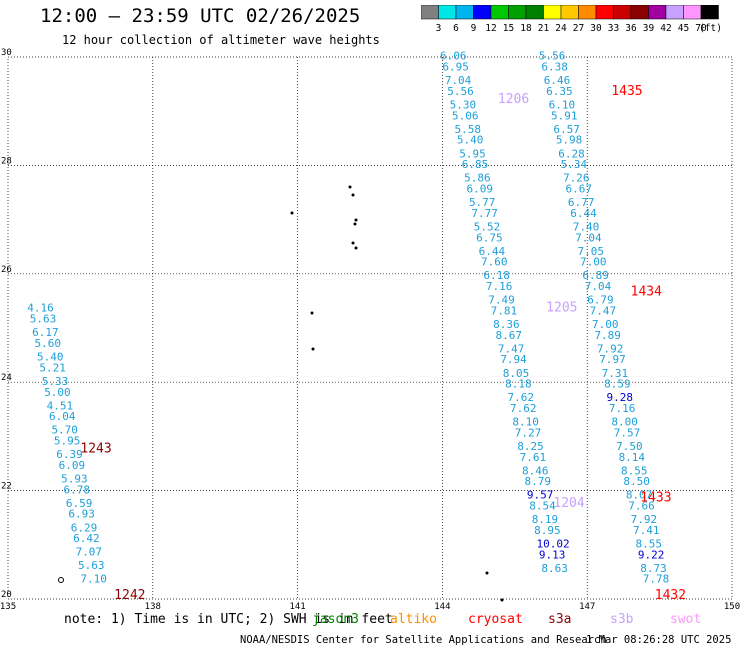  I want to click on x-tick-label: 141, so click(297, 607).